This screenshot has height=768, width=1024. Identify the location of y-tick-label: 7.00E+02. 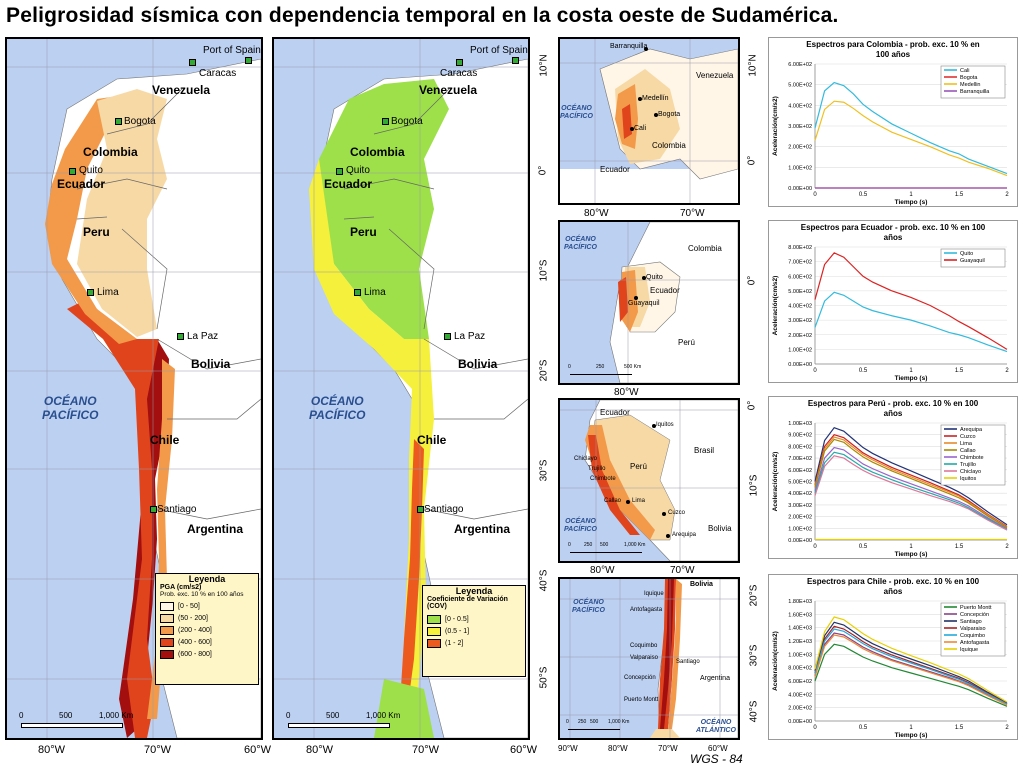
(800, 459).